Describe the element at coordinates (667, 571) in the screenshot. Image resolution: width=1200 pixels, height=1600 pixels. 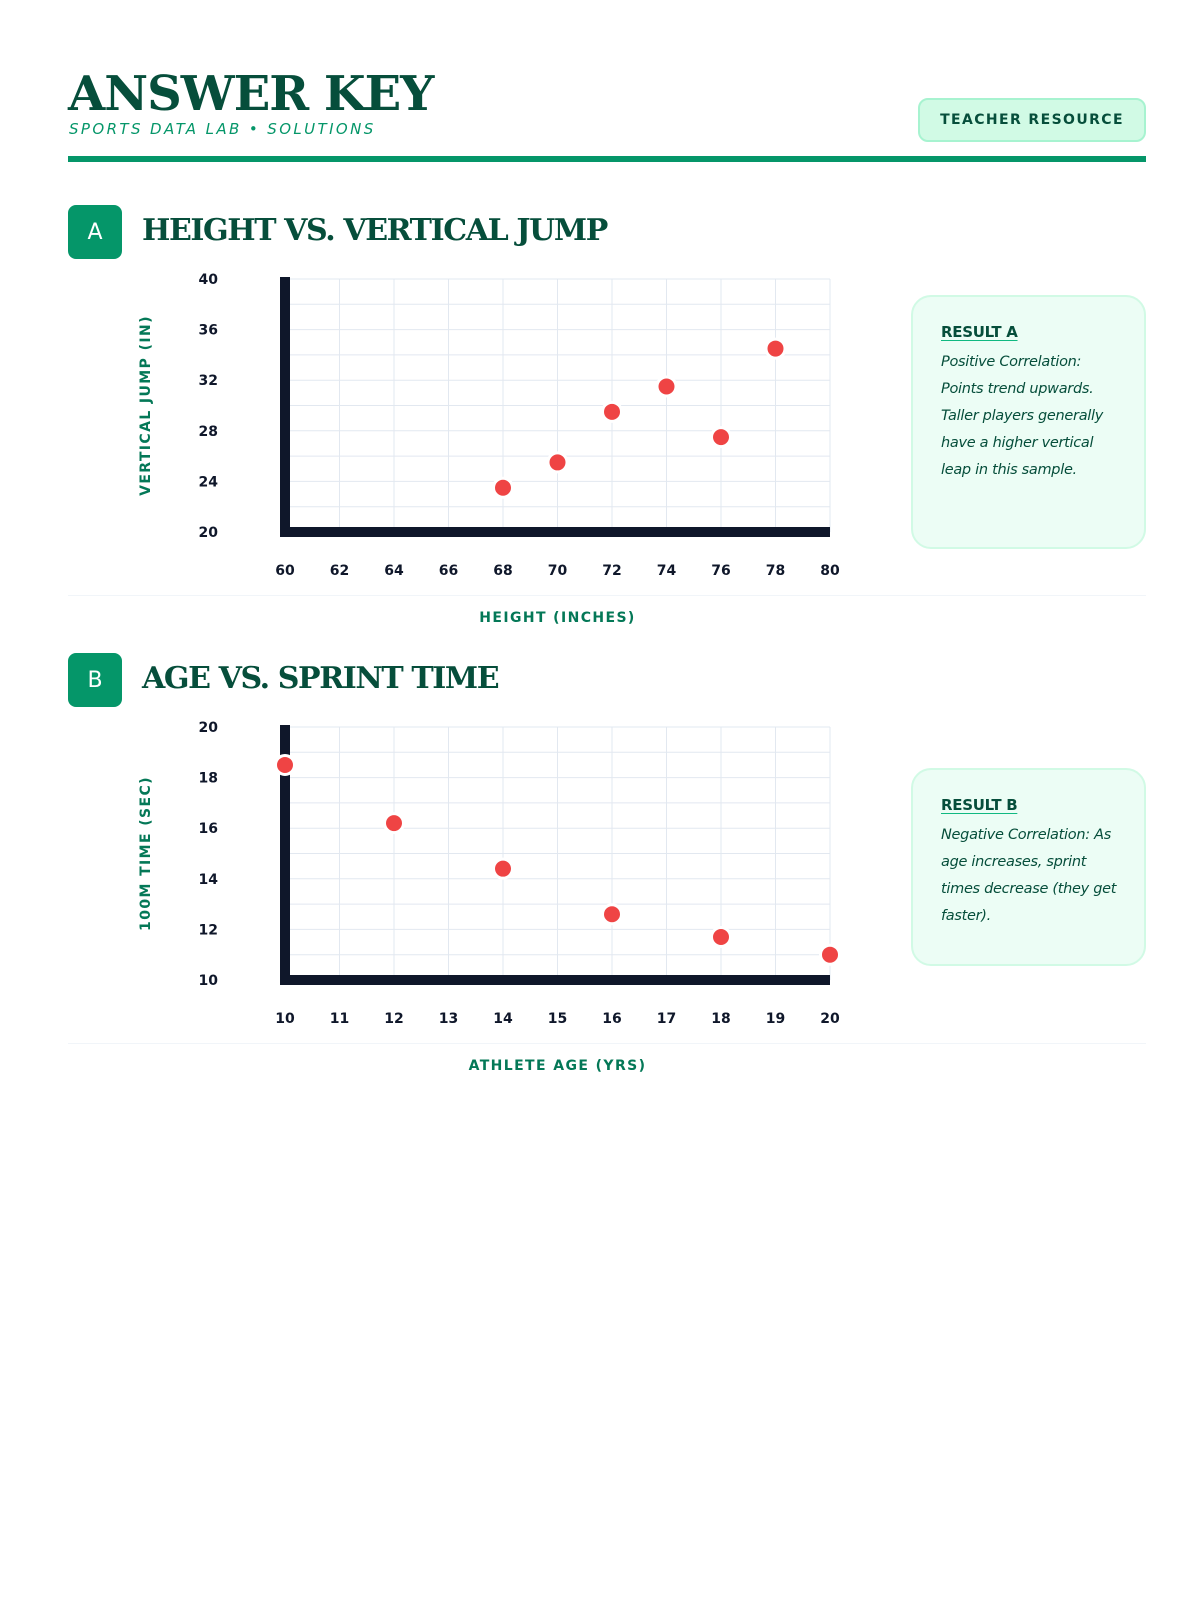
I see `x-tick-label: 74` at that location.